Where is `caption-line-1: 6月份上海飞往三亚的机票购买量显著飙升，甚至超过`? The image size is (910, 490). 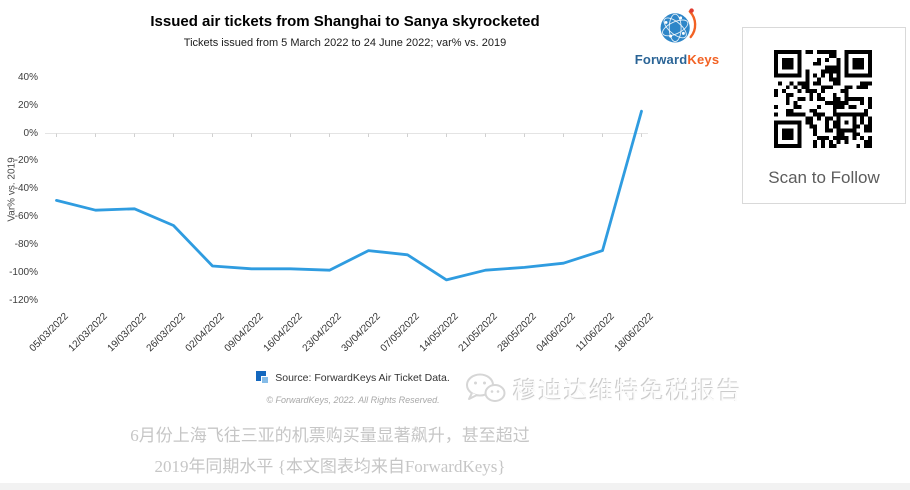 caption-line-1: 6月份上海飞往三亚的机票购买量显著飙升，甚至超过 is located at coordinates (330, 435).